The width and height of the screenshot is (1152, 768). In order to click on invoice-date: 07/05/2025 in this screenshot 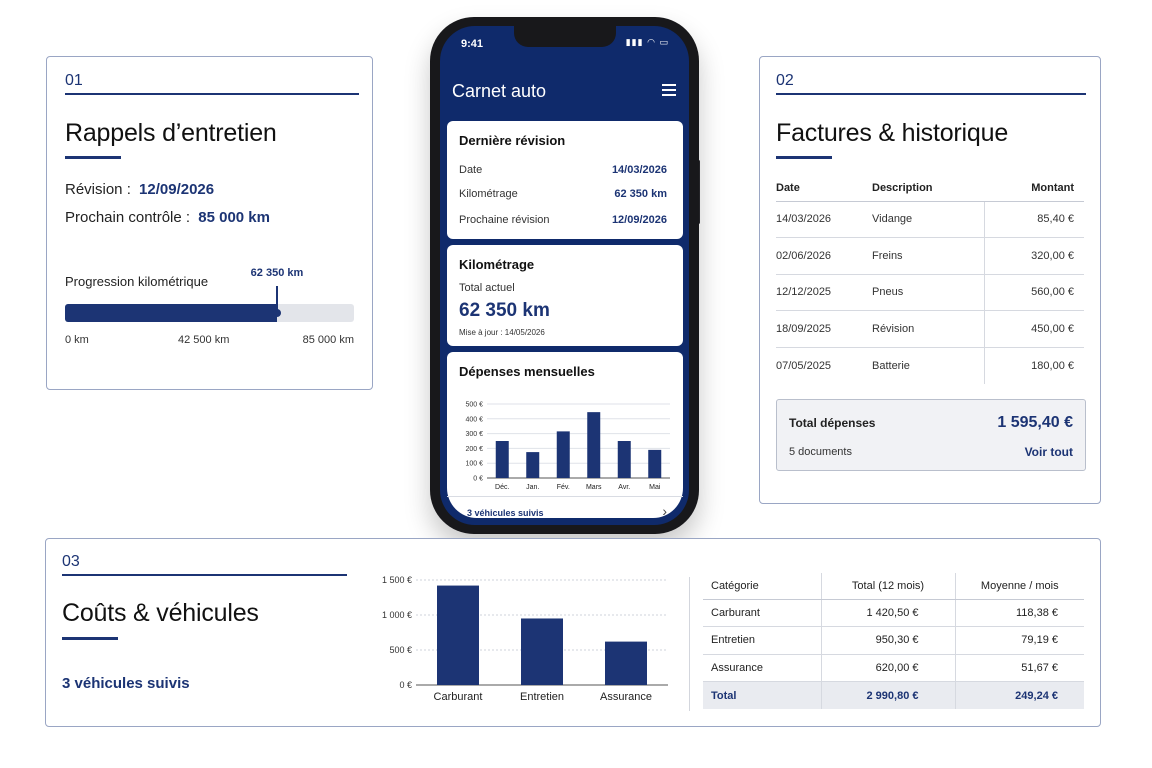, I will do `click(804, 365)`.